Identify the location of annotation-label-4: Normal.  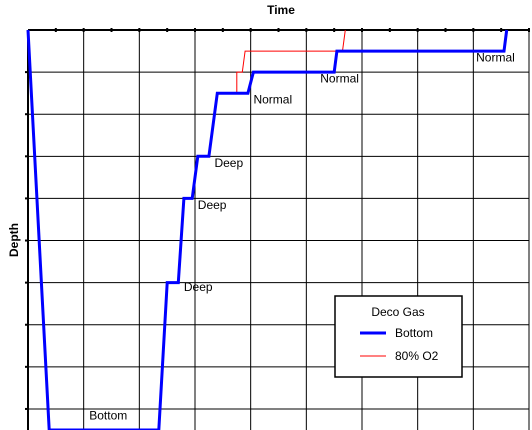
(272, 100).